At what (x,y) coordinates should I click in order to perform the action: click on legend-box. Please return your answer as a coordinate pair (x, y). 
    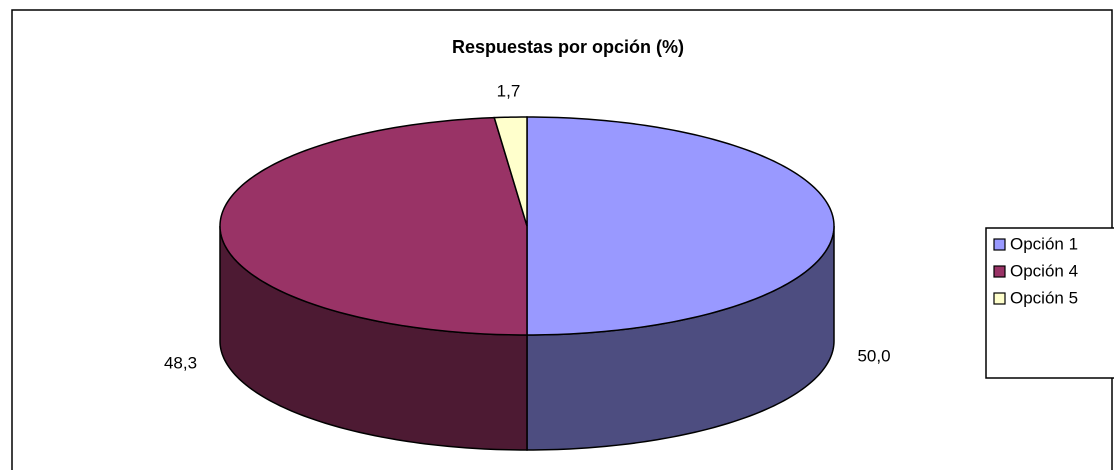
    Looking at the image, I should click on (1049, 303).